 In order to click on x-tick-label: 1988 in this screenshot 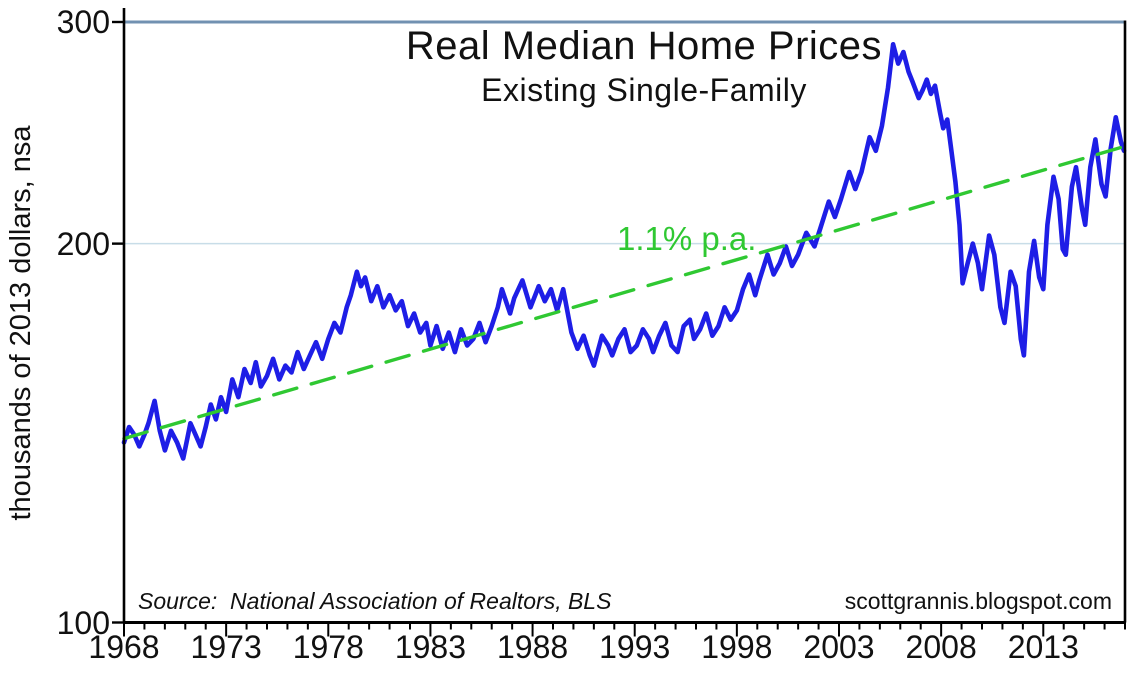, I will do `click(532, 647)`.